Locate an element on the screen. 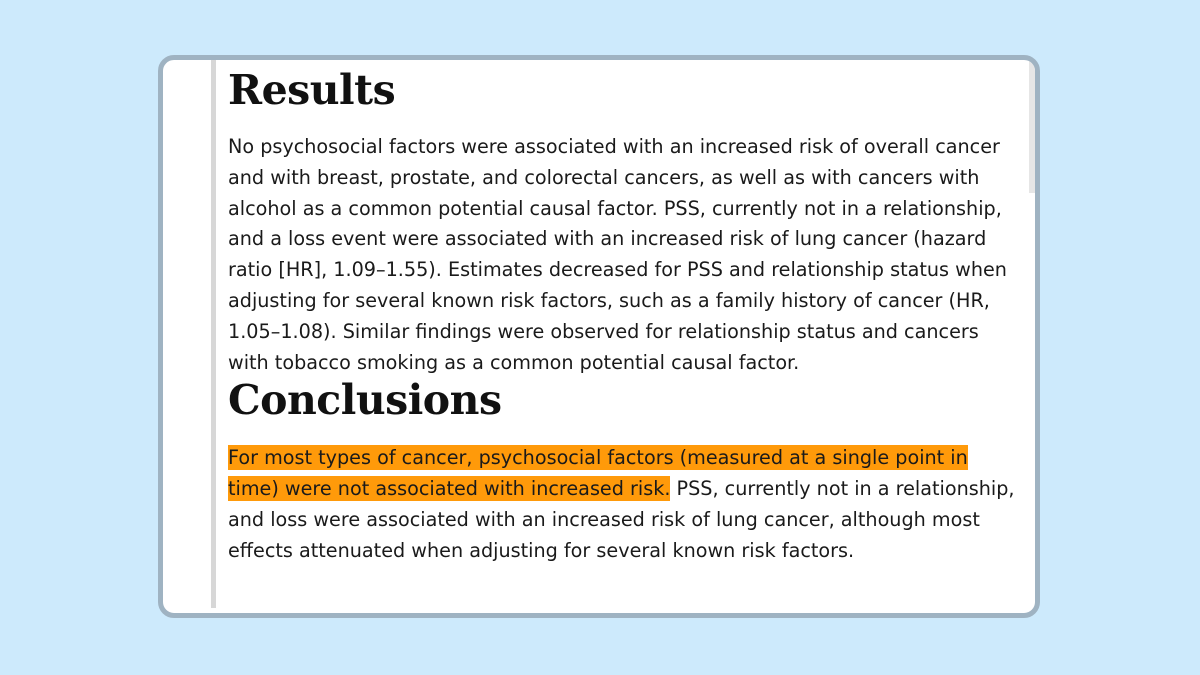 Image resolution: width=1200 pixels, height=675 pixels. blockquote-bar is located at coordinates (213, 334).